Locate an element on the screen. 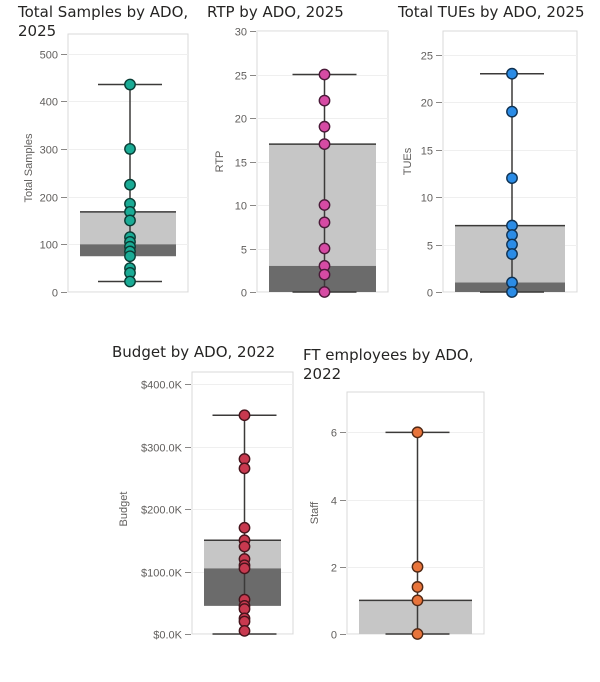 The height and width of the screenshot is (682, 600). y-tick-label: 6 is located at coordinates (334, 434).